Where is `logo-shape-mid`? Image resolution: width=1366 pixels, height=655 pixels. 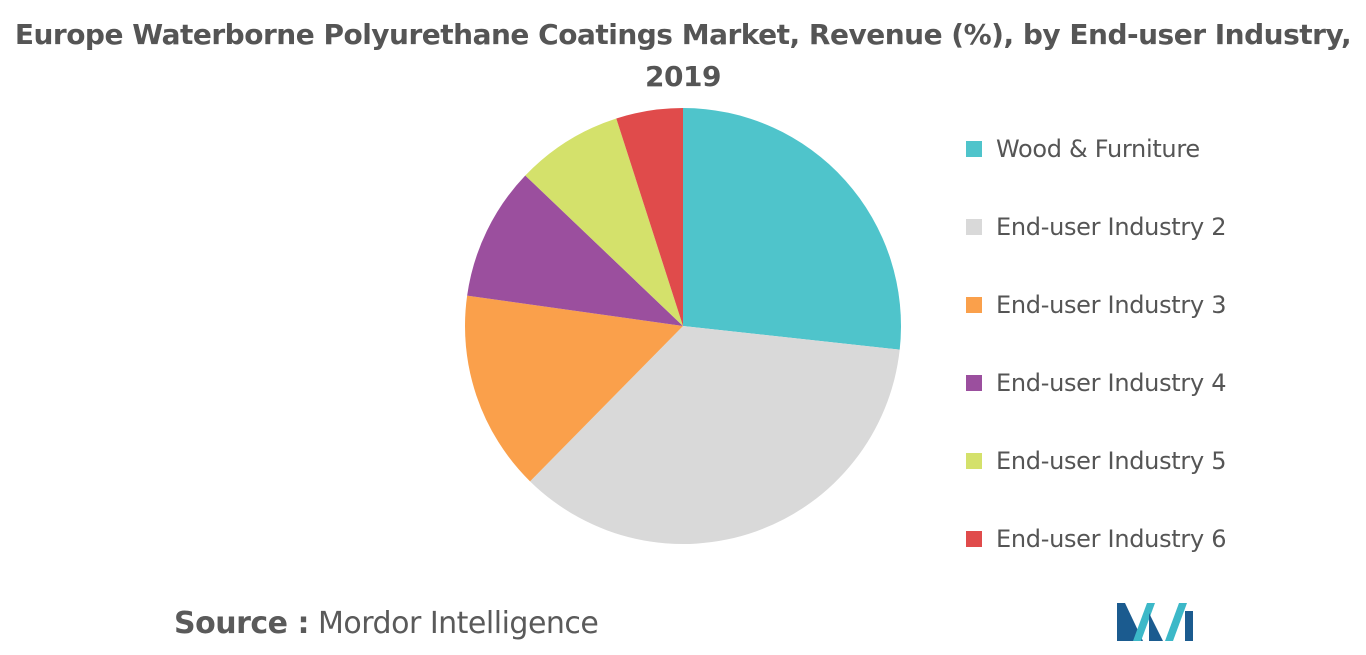 logo-shape-mid is located at coordinates (1144, 622).